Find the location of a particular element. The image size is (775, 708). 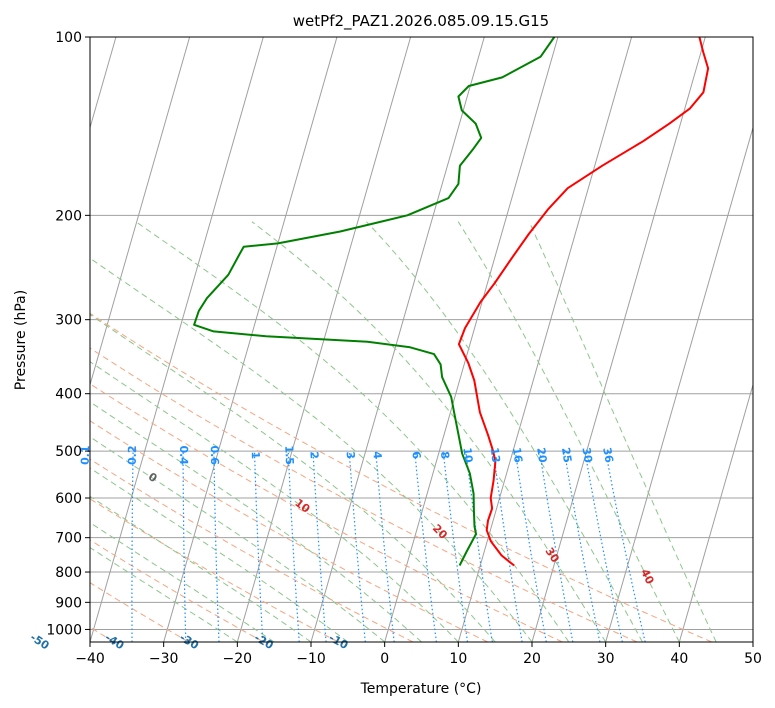

x-tick-label: 20 is located at coordinates (532, 659).